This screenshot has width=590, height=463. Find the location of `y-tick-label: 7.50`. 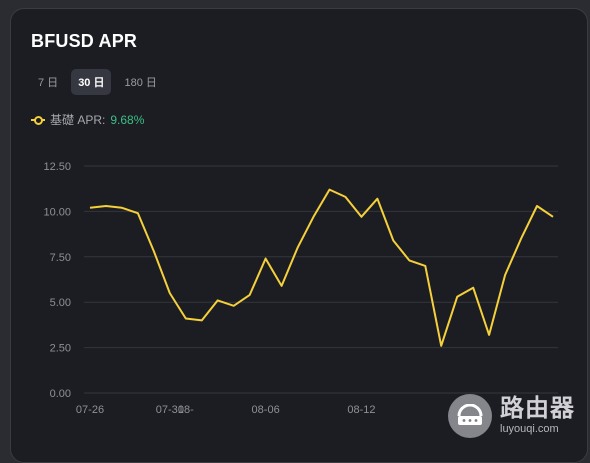

y-tick-label: 7.50 is located at coordinates (60, 258).